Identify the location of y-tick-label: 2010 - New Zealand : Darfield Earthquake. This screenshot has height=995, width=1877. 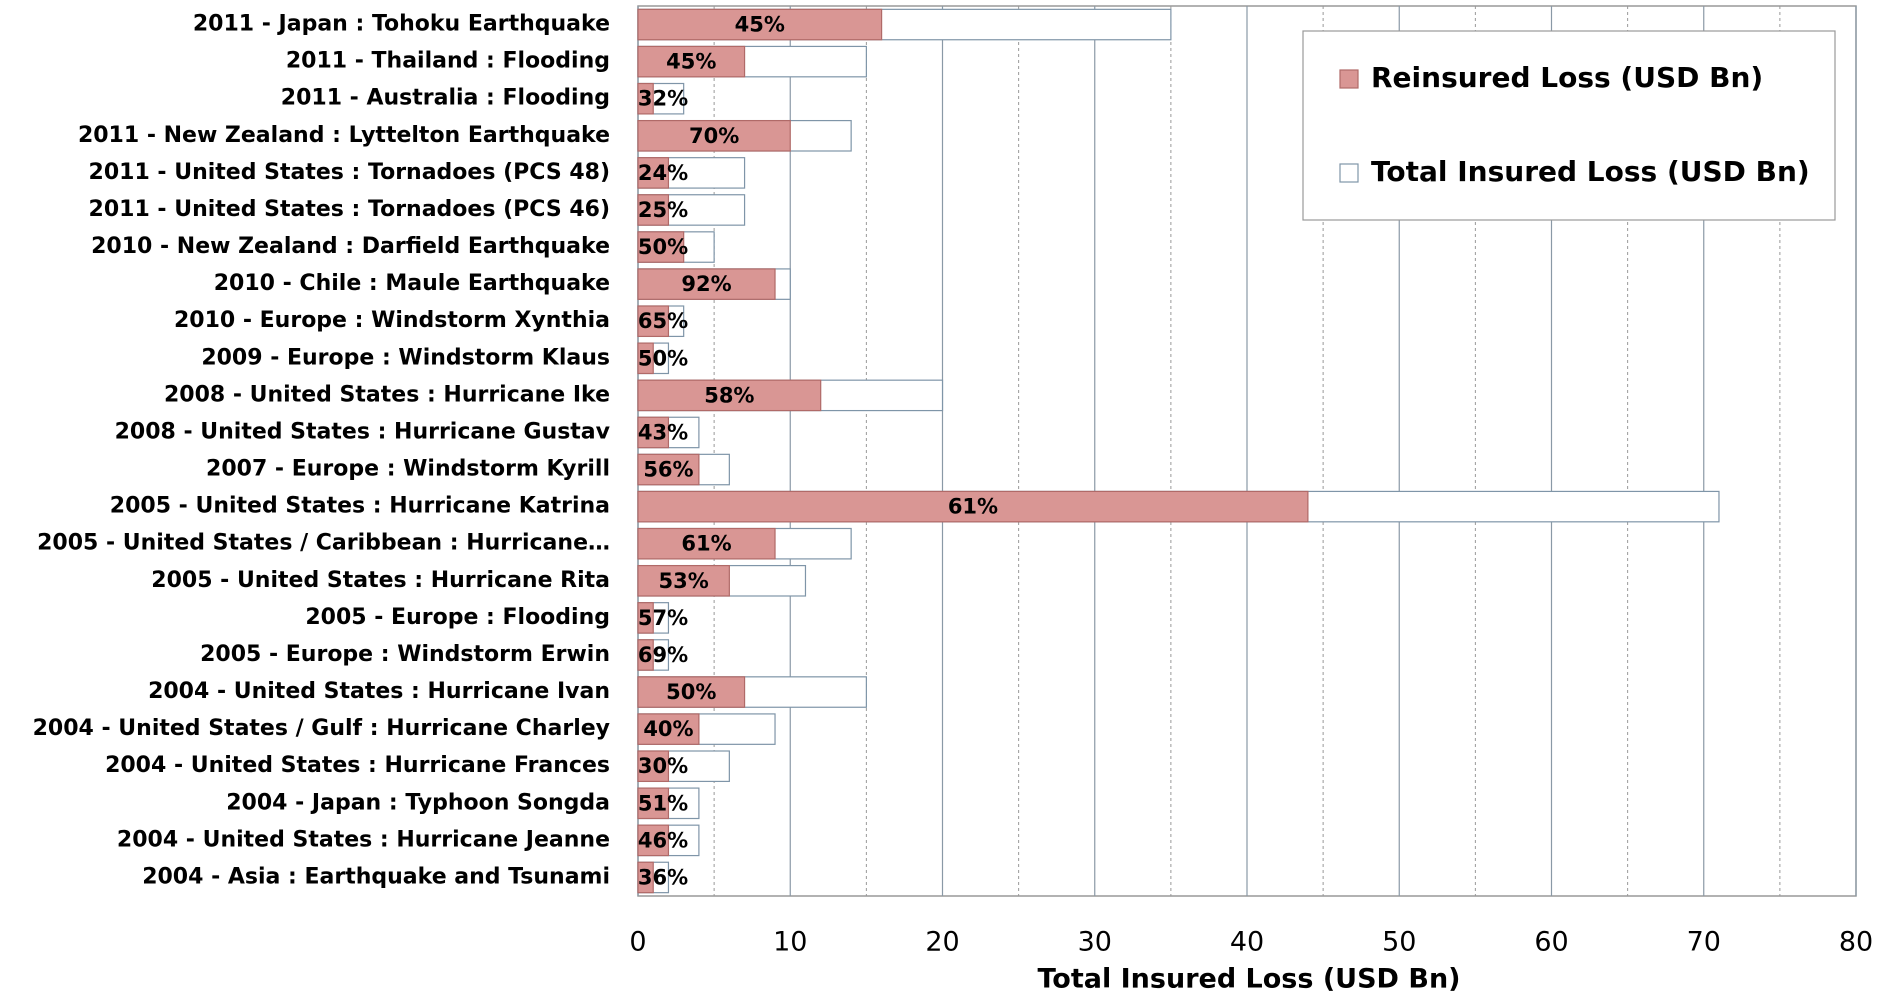
(350, 246).